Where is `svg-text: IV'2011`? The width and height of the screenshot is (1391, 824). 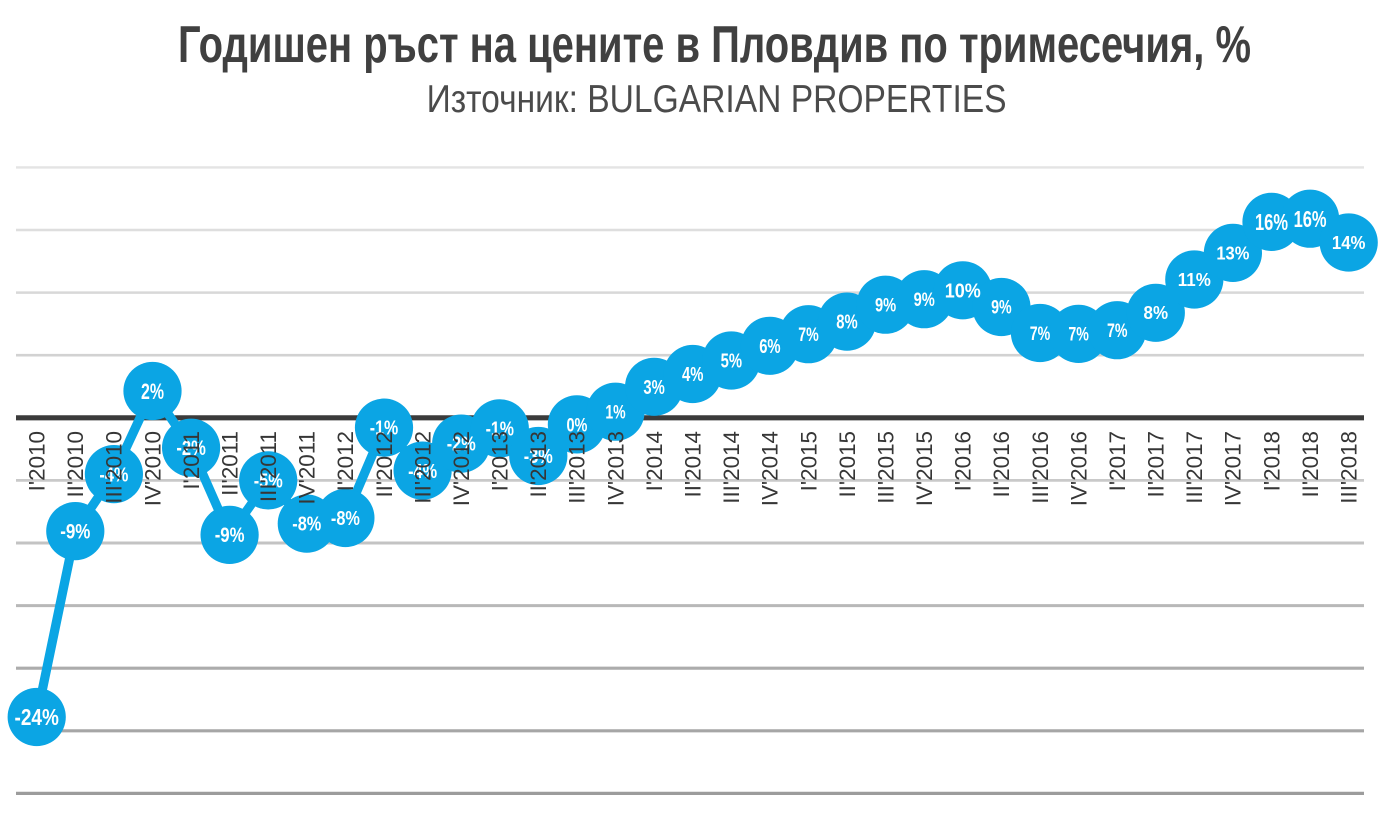
svg-text: IV'2011 is located at coordinates (307, 468).